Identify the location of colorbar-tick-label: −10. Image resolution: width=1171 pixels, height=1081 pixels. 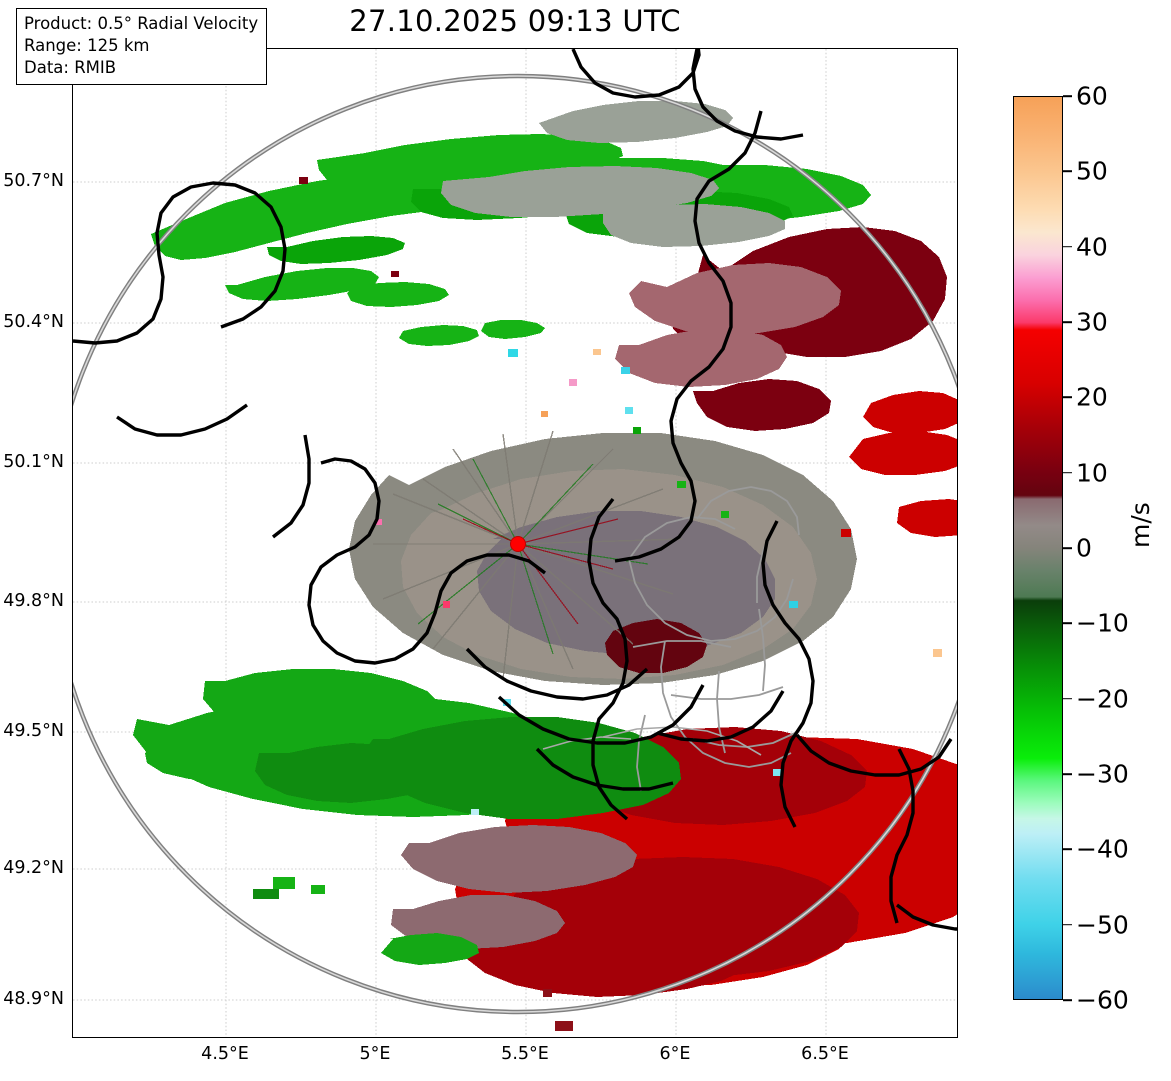
(1102, 623).